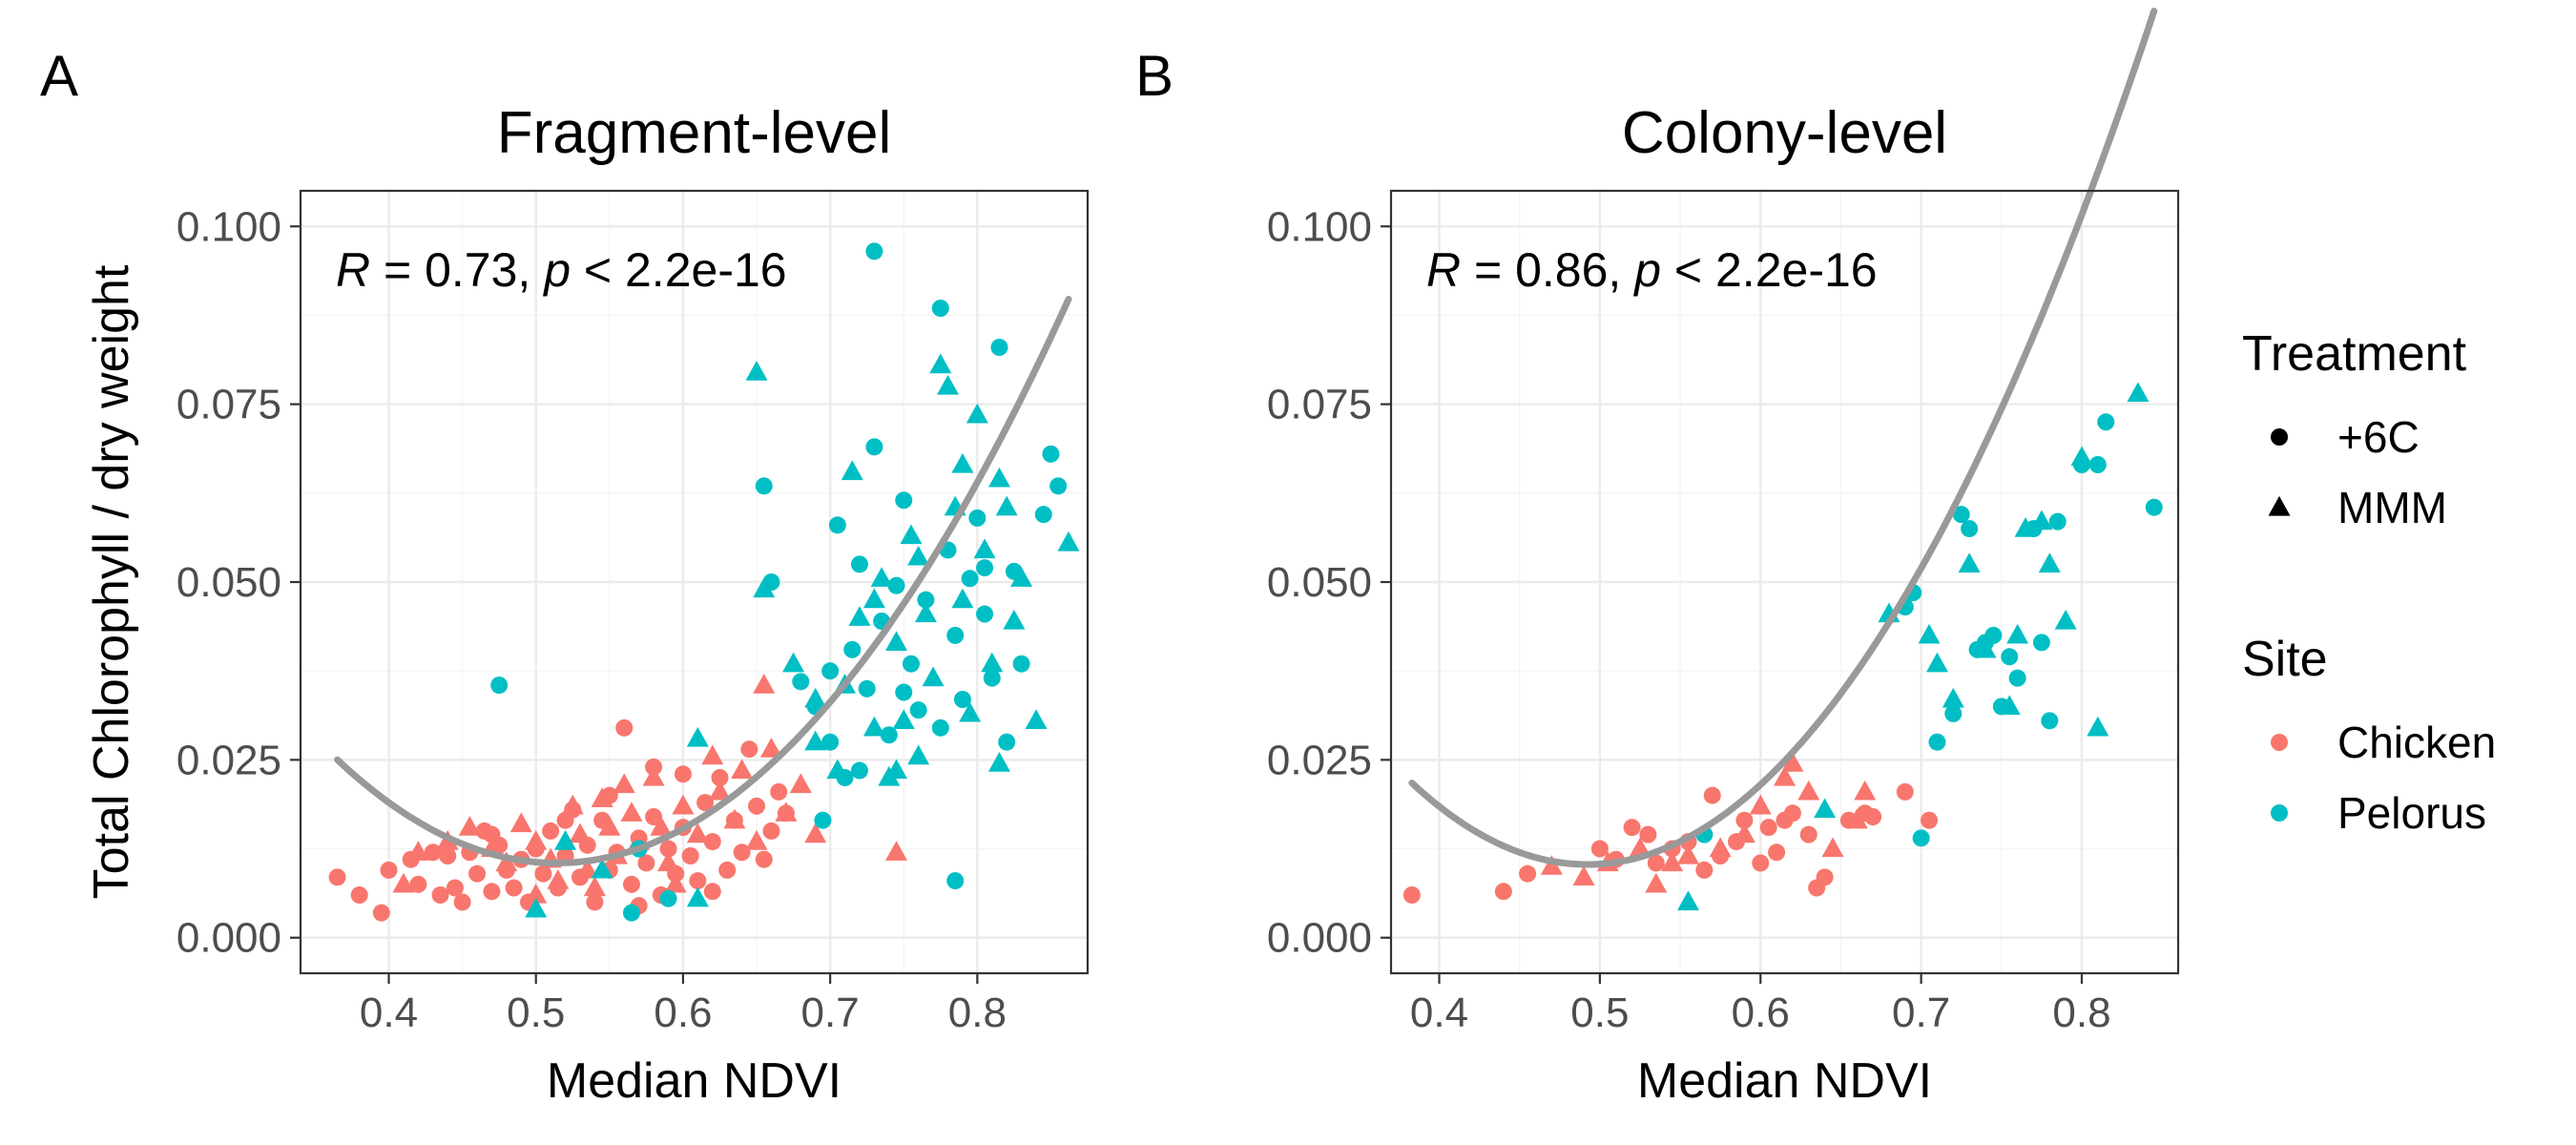  What do you see at coordinates (683, 1013) in the screenshot?
I see `x-tick-label: 0.6` at bounding box center [683, 1013].